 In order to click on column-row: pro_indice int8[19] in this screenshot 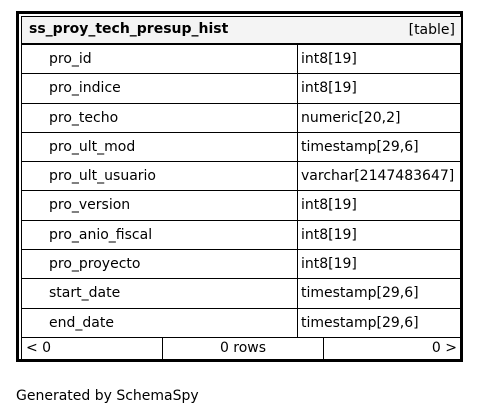, I will do `click(241, 88)`.